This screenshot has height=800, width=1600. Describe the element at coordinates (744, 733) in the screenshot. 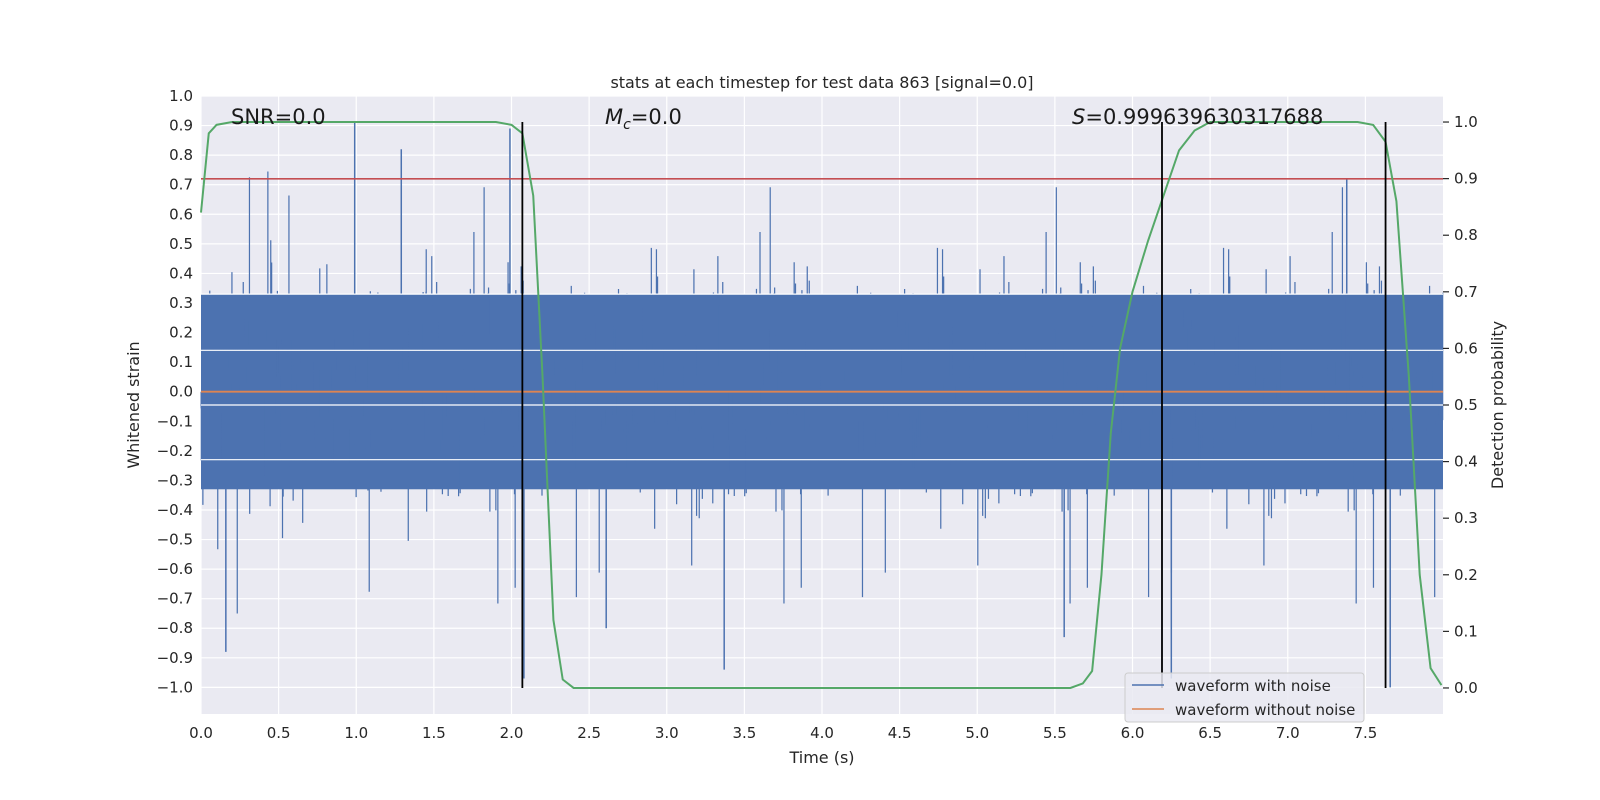

I see `x-tick-label: 3.5` at that location.